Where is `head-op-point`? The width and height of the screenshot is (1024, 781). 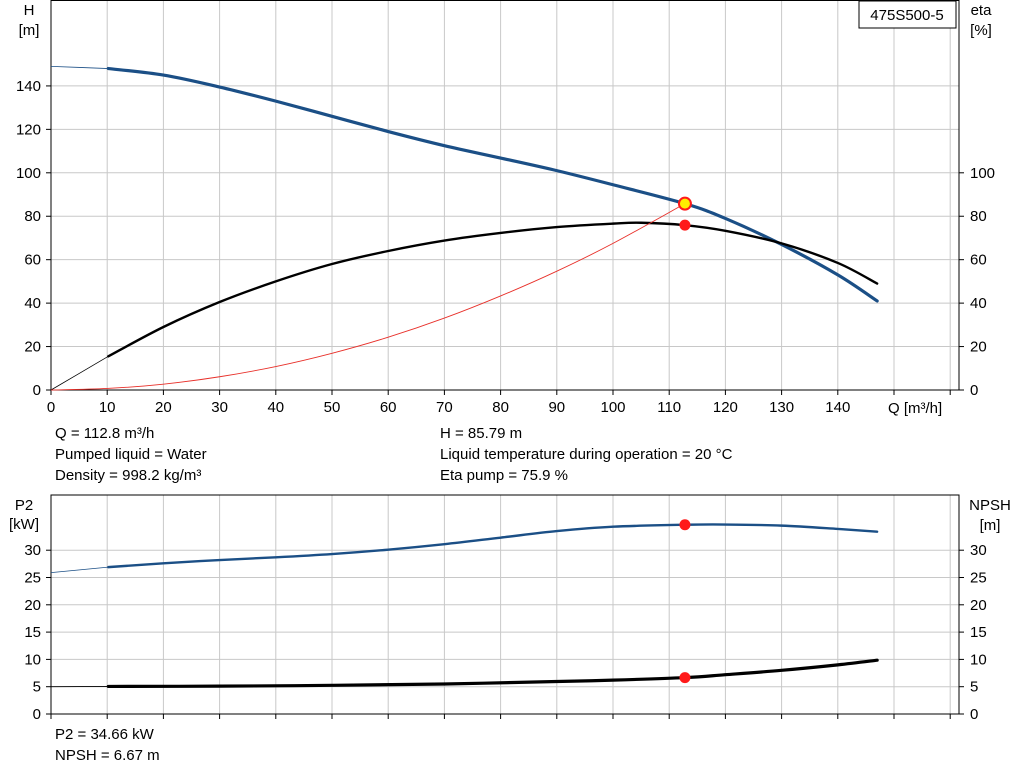 head-op-point is located at coordinates (684, 203).